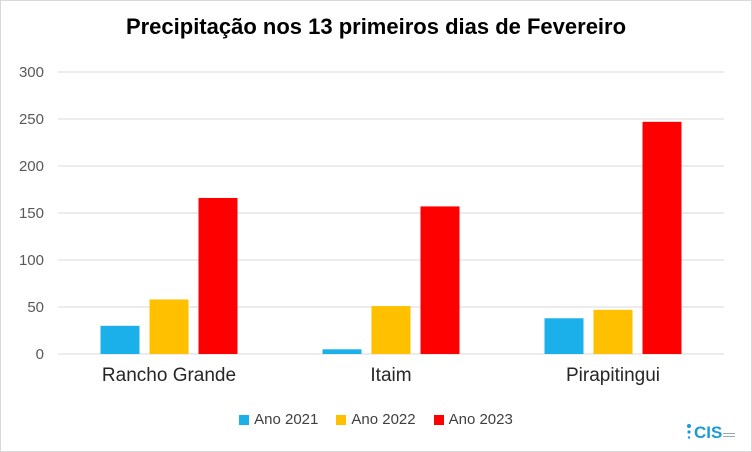  Describe the element at coordinates (390, 375) in the screenshot. I see `x-tick-label: Itaim` at that location.